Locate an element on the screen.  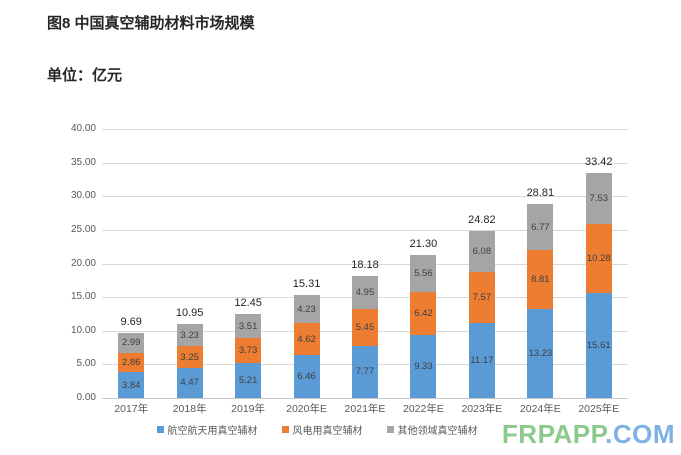
bar-segment-label: 3.51 is located at coordinates (248, 326).